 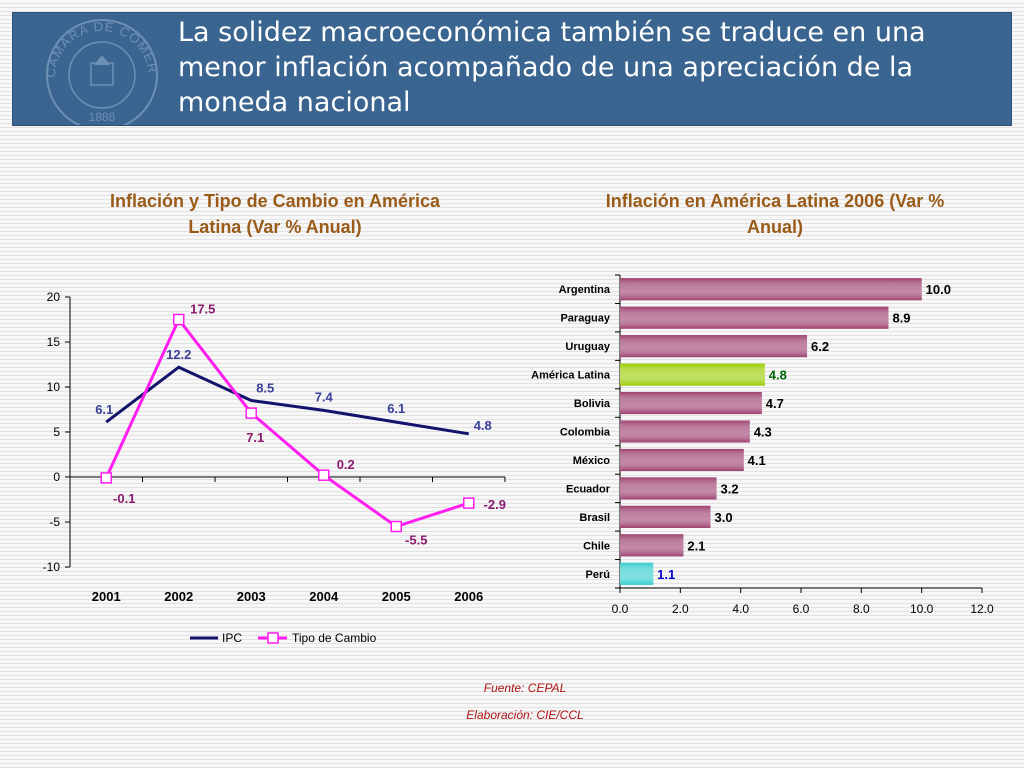 What do you see at coordinates (585, 319) in the screenshot?
I see `category-label: Paraguay` at bounding box center [585, 319].